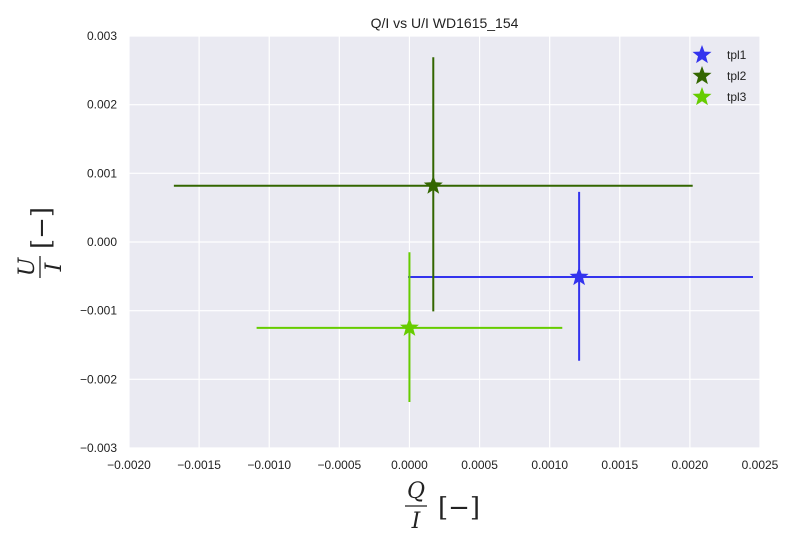 This screenshot has height=550, width=800. I want to click on y-axis-label-denominator: I, so click(54, 266).